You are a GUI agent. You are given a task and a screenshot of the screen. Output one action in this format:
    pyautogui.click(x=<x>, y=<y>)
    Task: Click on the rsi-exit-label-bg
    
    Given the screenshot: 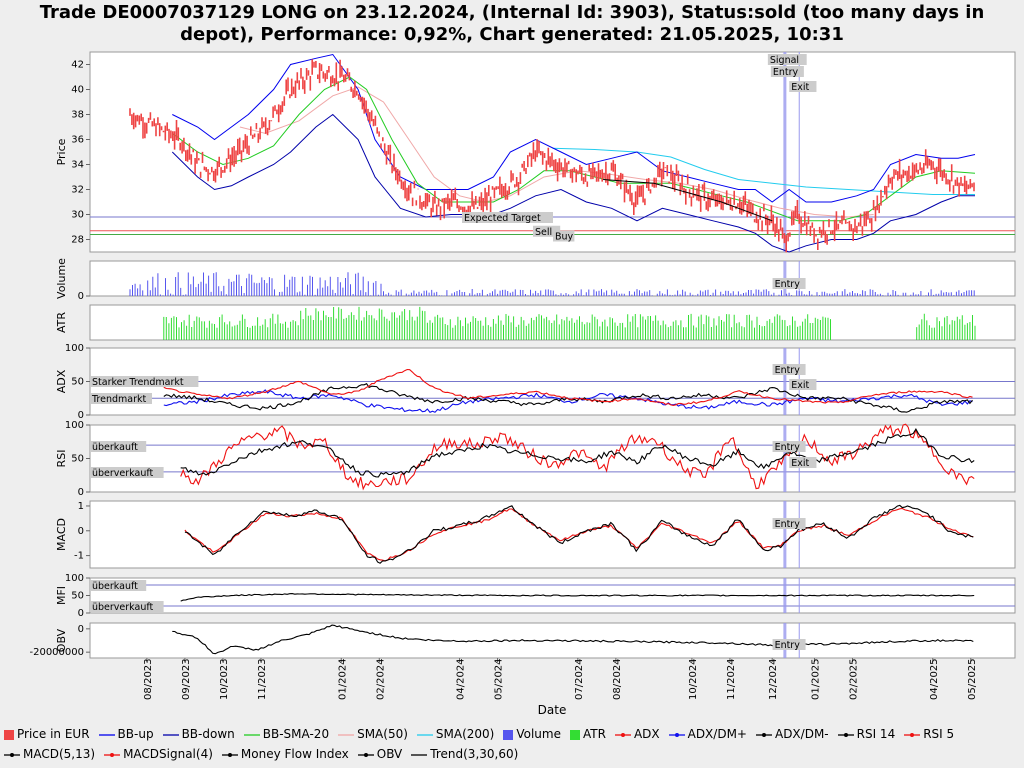 What is the action you would take?
    pyautogui.click(x=803, y=462)
    